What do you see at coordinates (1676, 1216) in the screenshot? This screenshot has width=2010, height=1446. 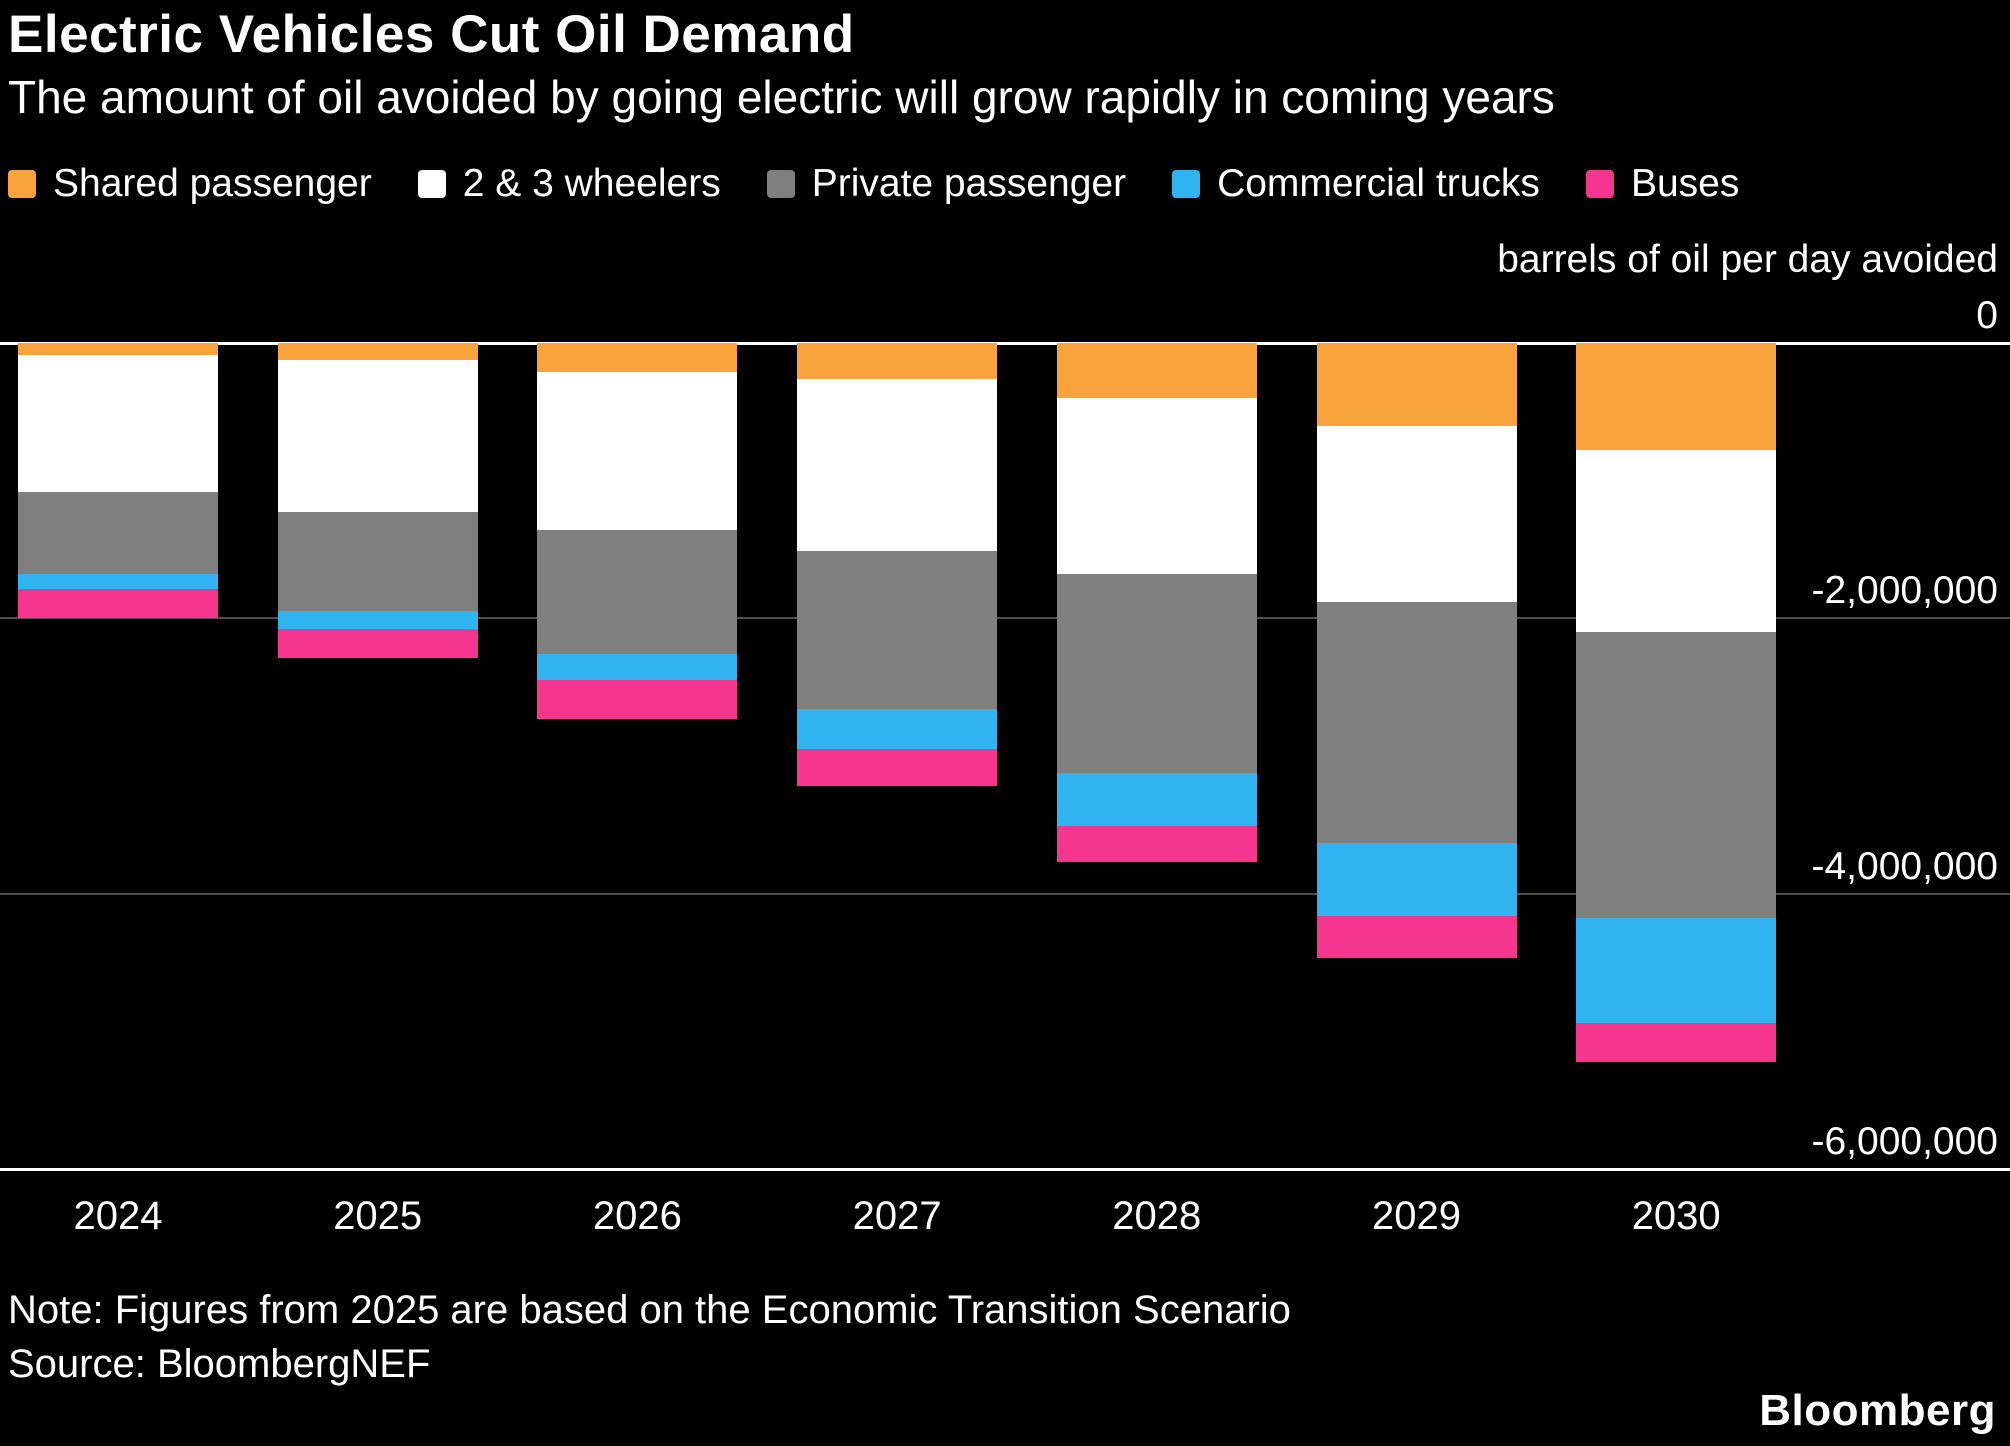 I see `x-tick-label-2030: 2030` at bounding box center [1676, 1216].